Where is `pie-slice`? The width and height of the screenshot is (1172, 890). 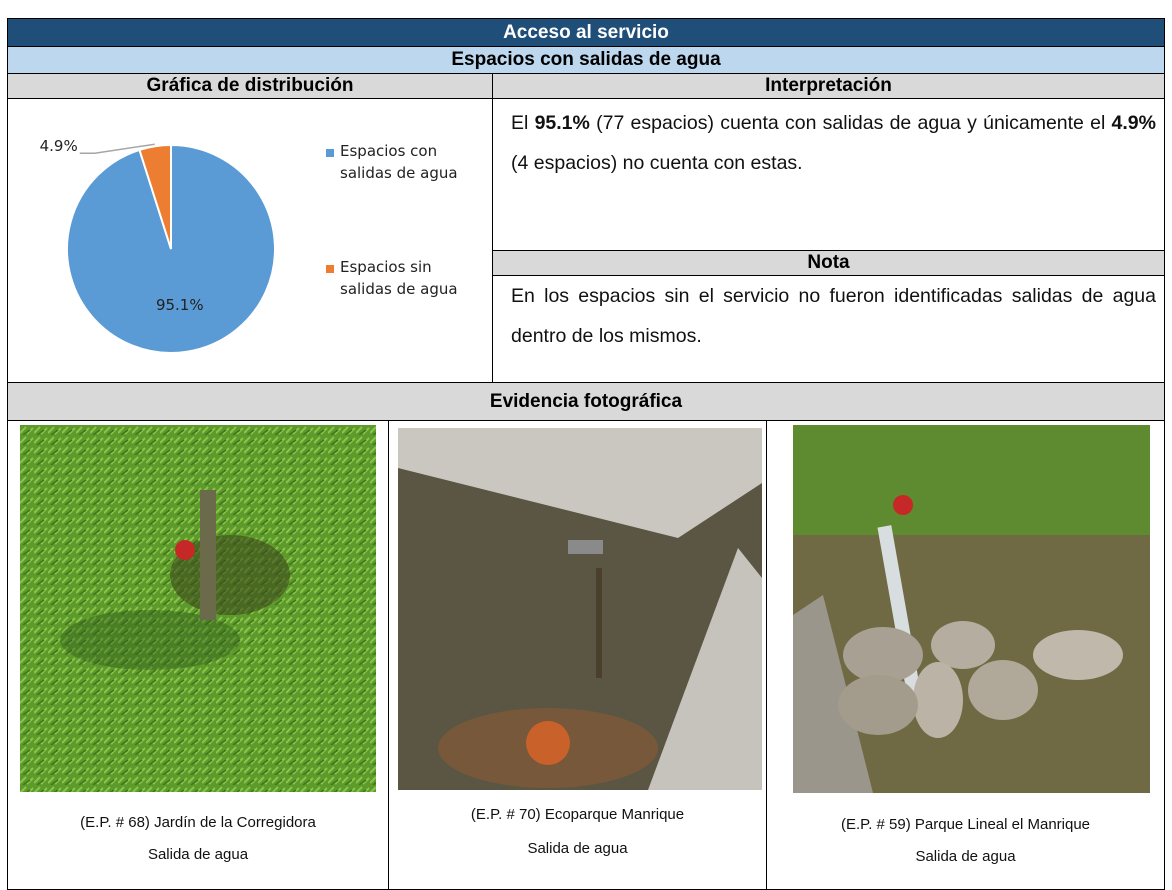 pie-slice is located at coordinates (155, 196).